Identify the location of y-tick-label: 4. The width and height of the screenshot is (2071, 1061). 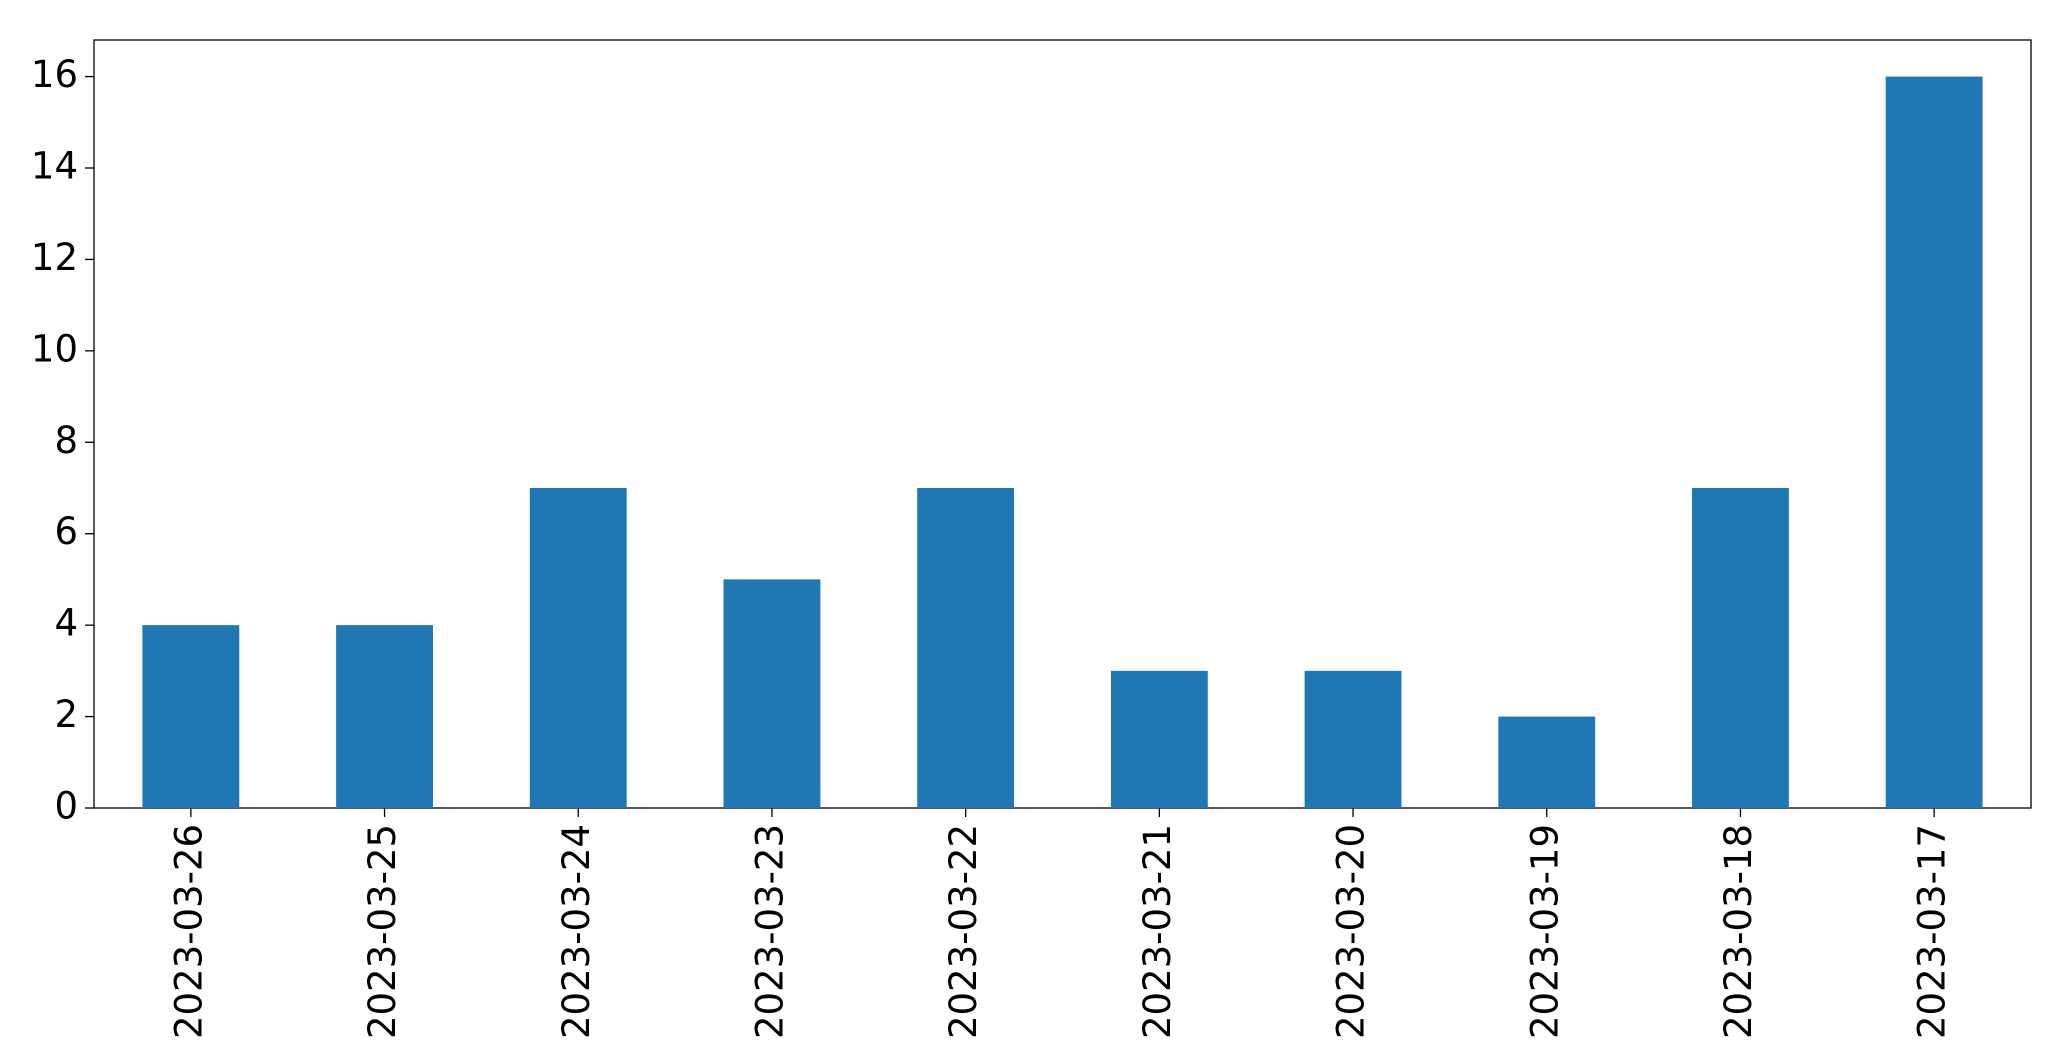
(66, 623).